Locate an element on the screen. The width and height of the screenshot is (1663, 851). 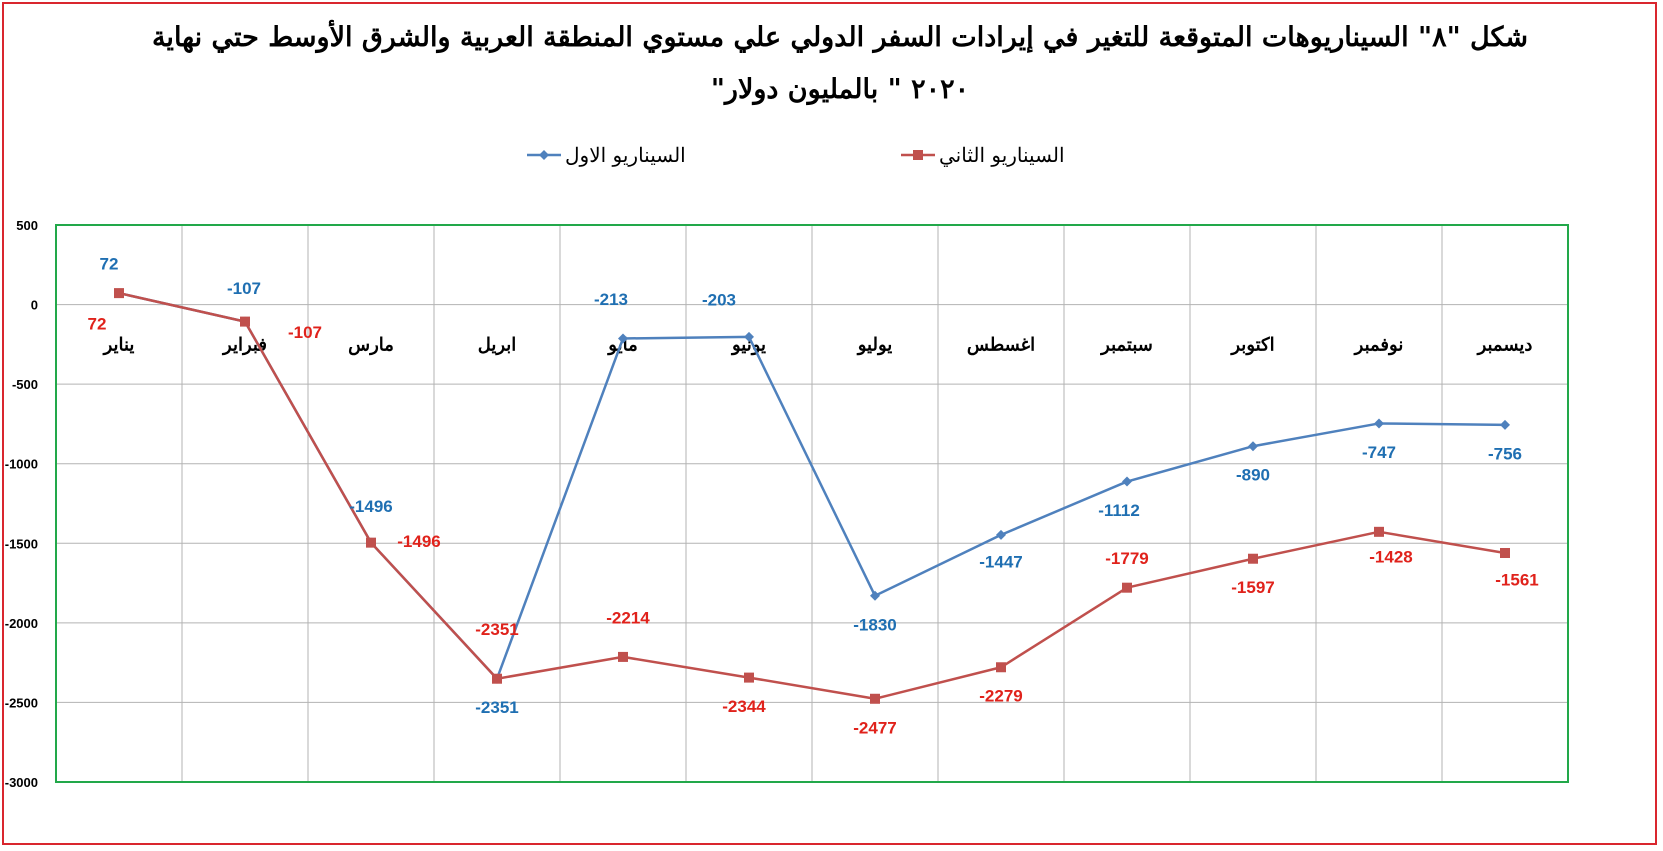
x-category-label: يوليو is located at coordinates (874, 345).